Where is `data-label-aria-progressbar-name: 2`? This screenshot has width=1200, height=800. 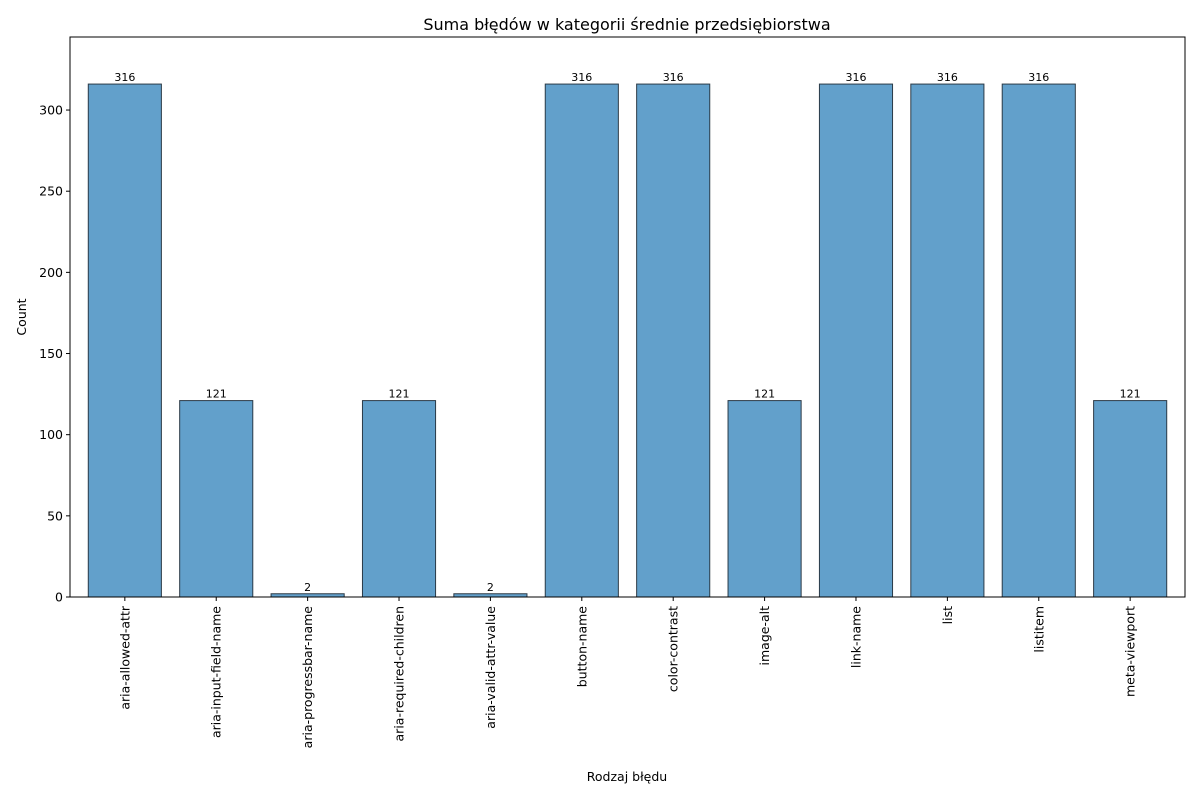
data-label-aria-progressbar-name: 2 is located at coordinates (307, 587).